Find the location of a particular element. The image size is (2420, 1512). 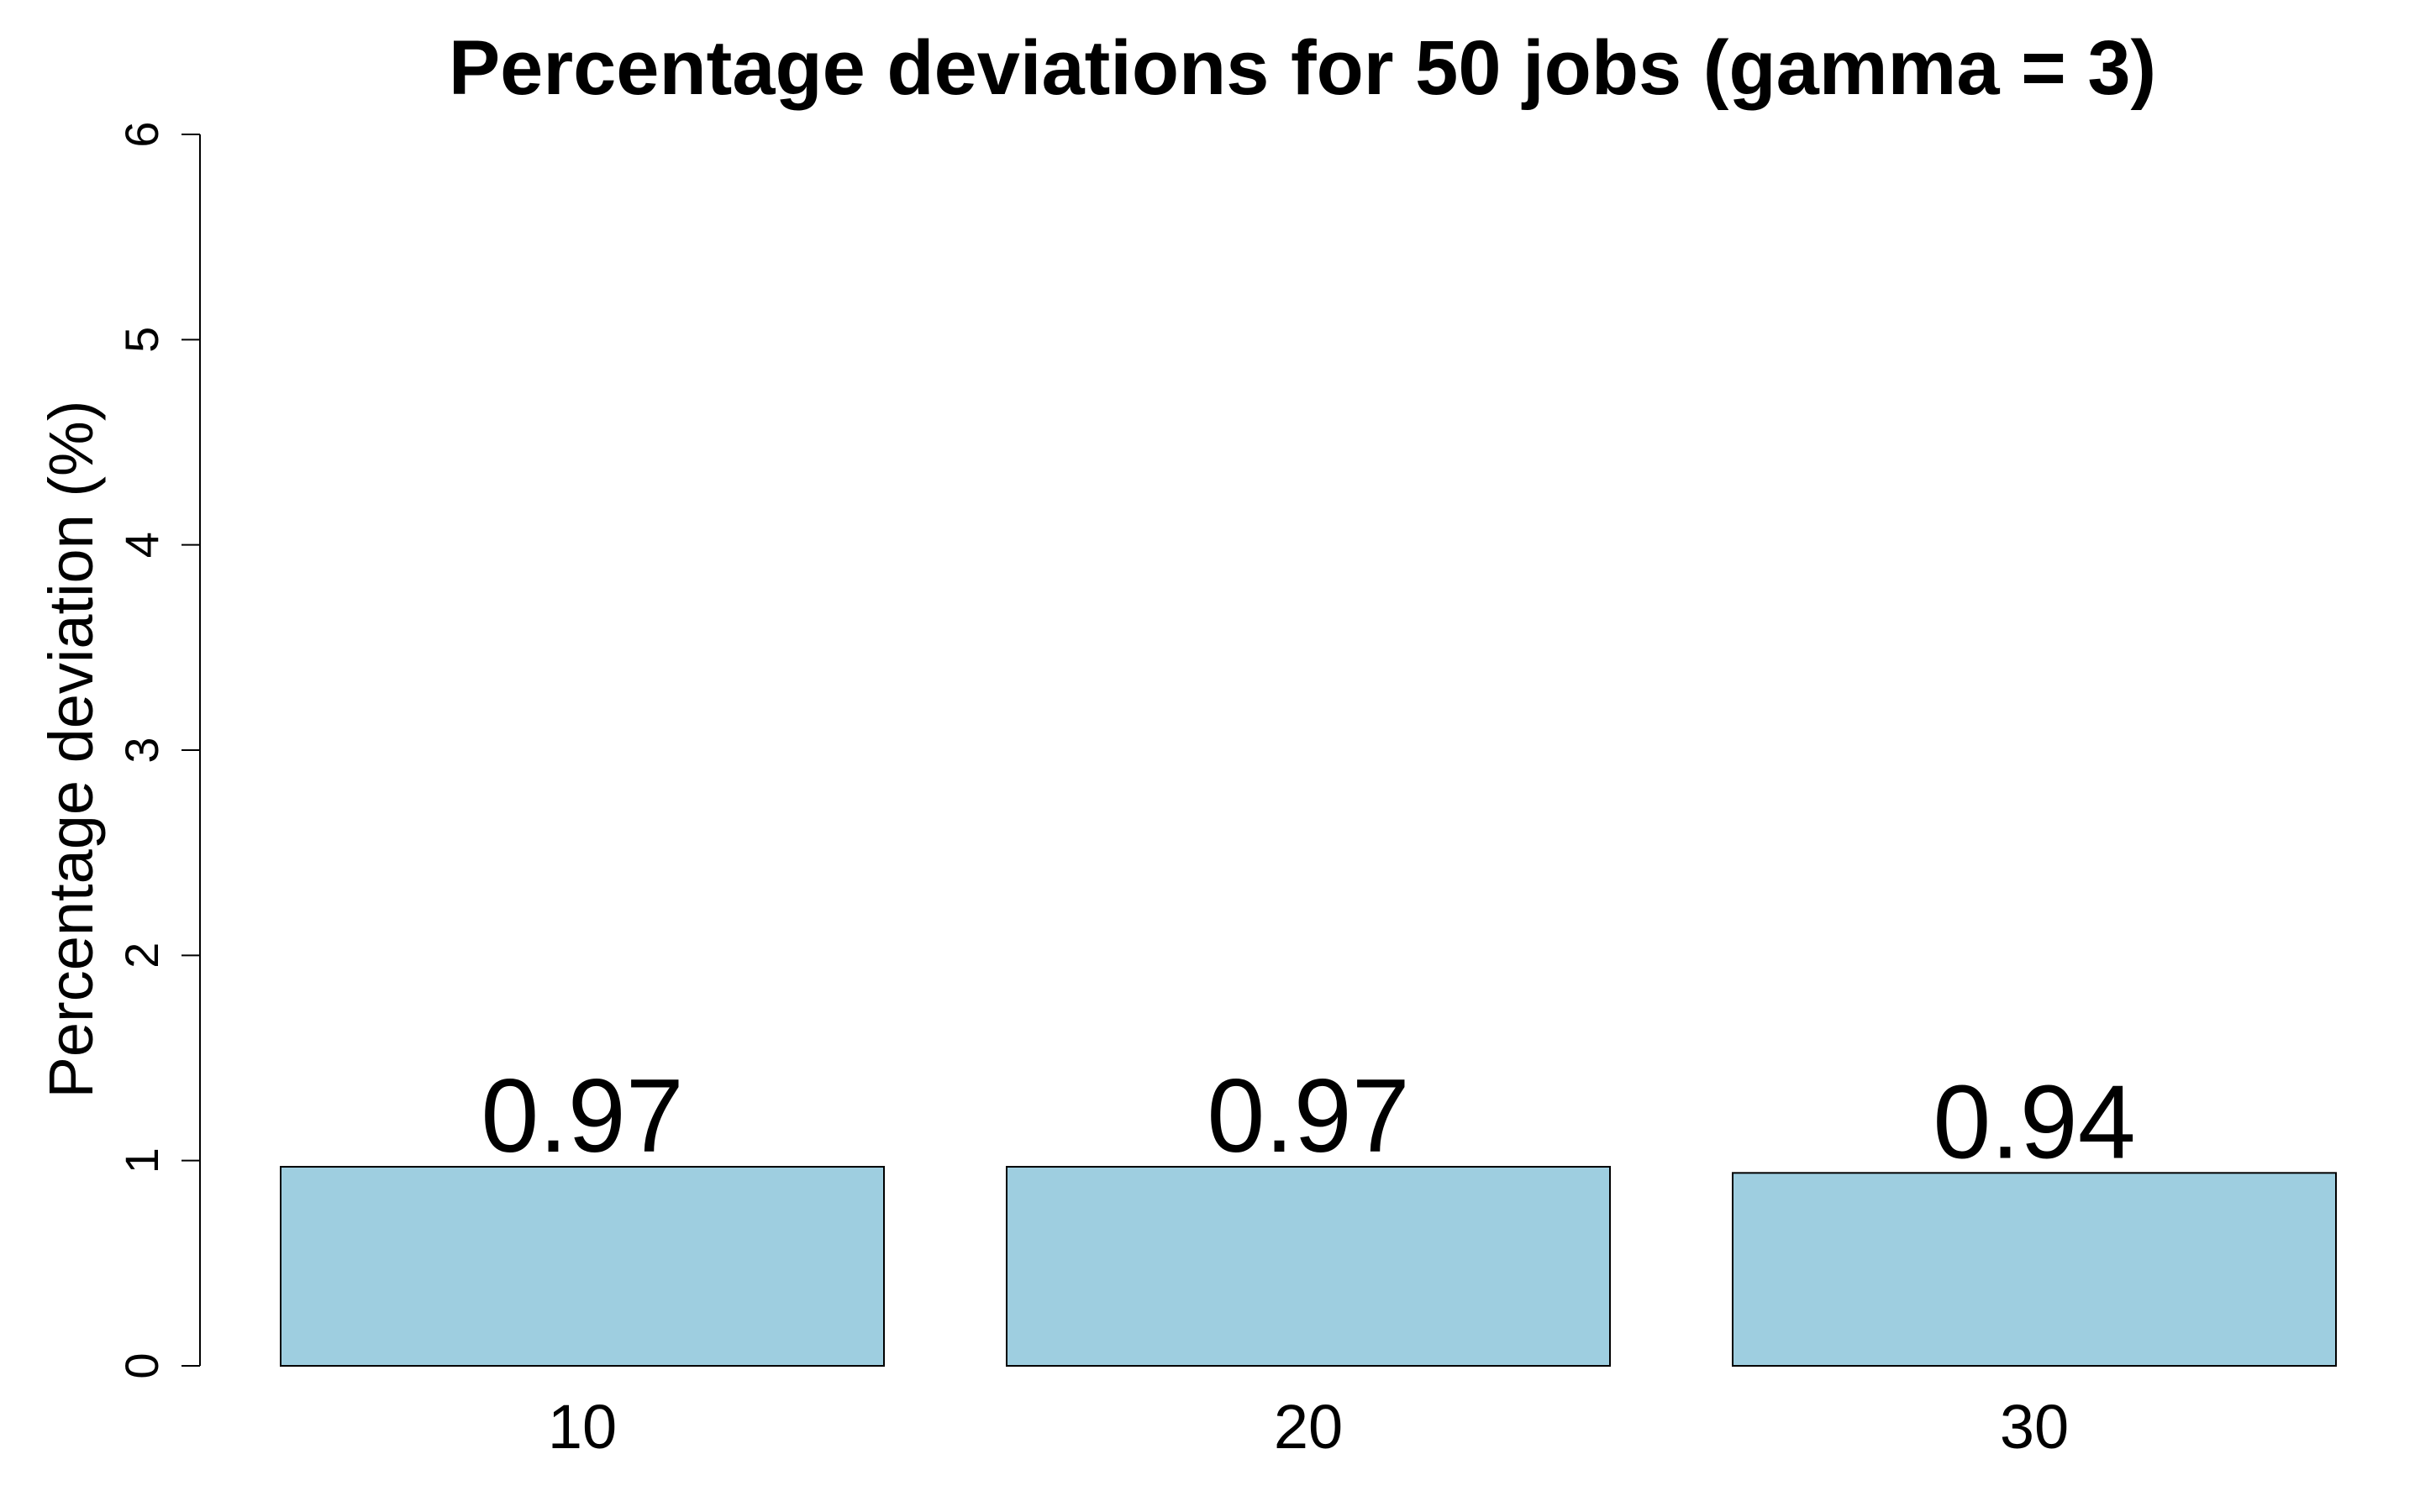

y-tick-label: 0 is located at coordinates (142, 1365).